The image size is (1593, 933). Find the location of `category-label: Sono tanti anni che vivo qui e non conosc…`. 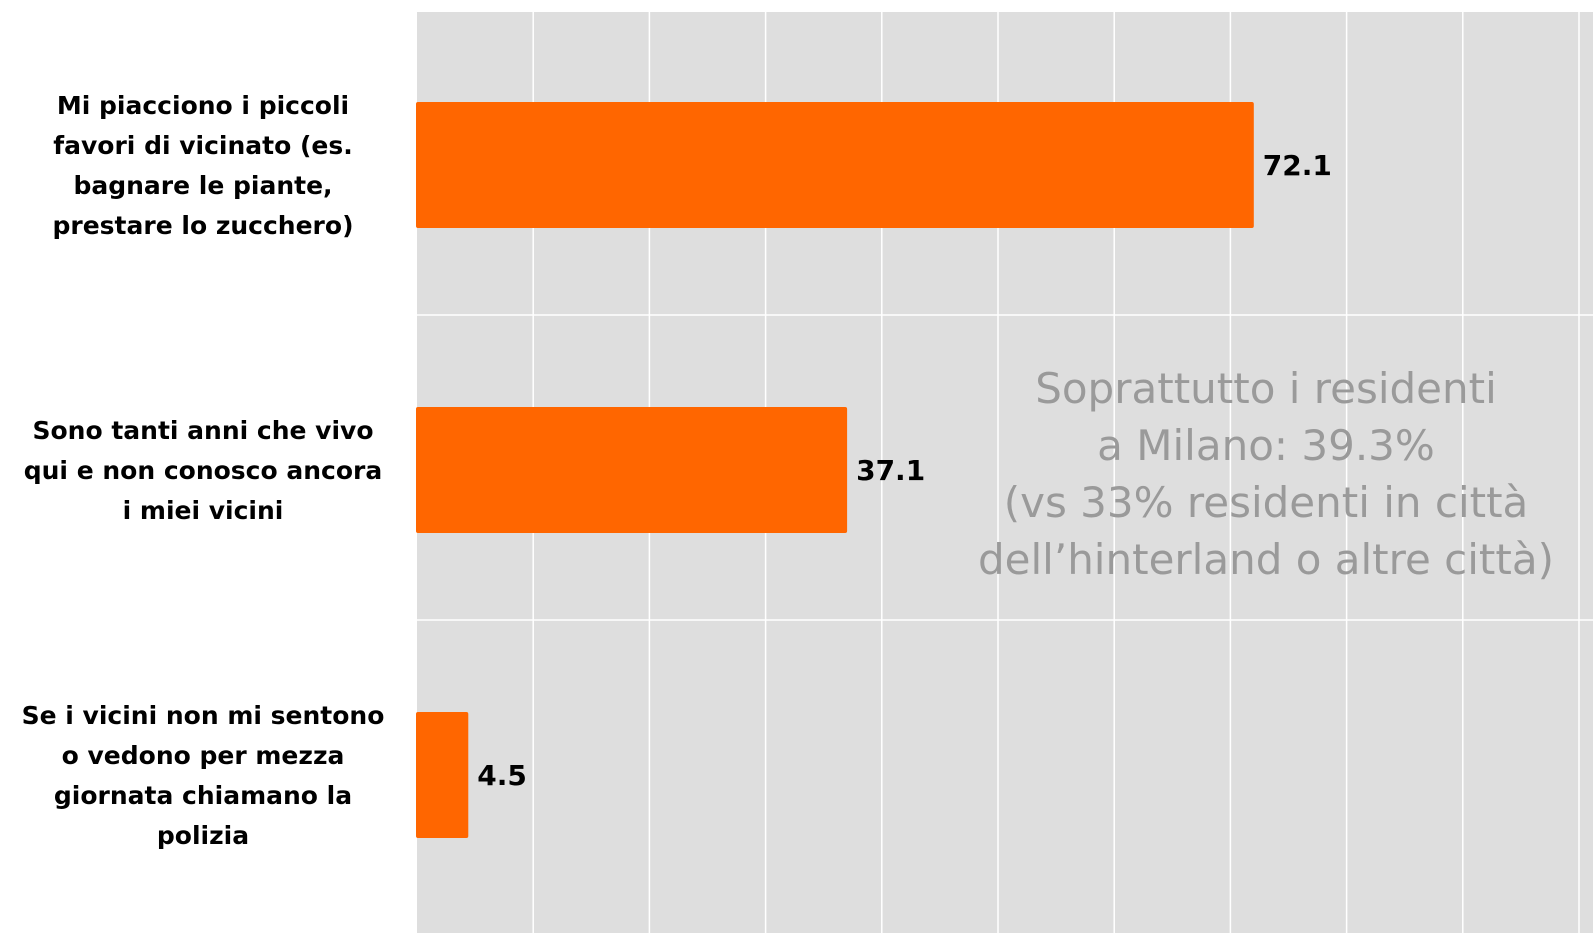

category-label: Sono tanti anni che vivo qui e non conosc… is located at coordinates (203, 470).